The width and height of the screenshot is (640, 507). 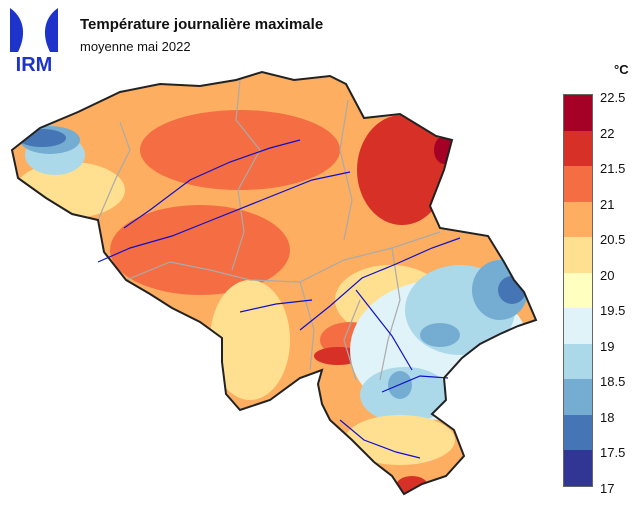 I want to click on logo-emblem-right, so click(x=51, y=30).